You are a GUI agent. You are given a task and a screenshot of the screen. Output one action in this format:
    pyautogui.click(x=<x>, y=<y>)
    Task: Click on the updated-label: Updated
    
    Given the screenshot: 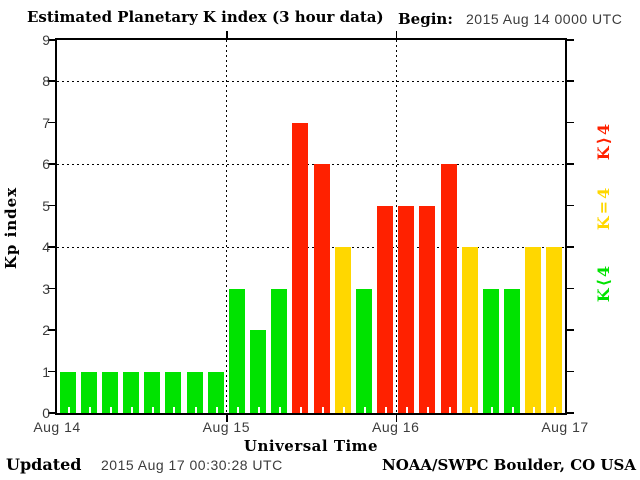 What is the action you would take?
    pyautogui.click(x=44, y=464)
    